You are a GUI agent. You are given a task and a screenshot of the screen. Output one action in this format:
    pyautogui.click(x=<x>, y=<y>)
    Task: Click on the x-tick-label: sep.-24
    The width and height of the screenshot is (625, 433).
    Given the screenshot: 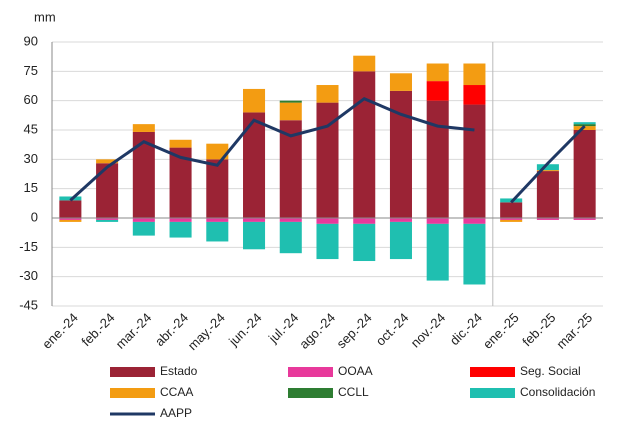 What is the action you would take?
    pyautogui.click(x=354, y=330)
    